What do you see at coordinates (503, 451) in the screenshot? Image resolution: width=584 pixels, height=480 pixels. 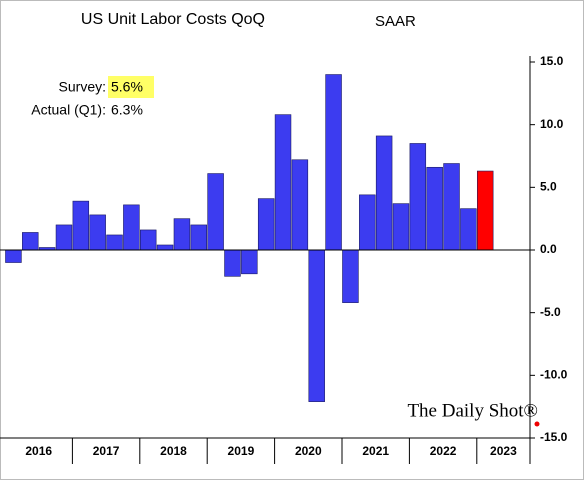 I see `x-tick-label: 2023` at bounding box center [503, 451].